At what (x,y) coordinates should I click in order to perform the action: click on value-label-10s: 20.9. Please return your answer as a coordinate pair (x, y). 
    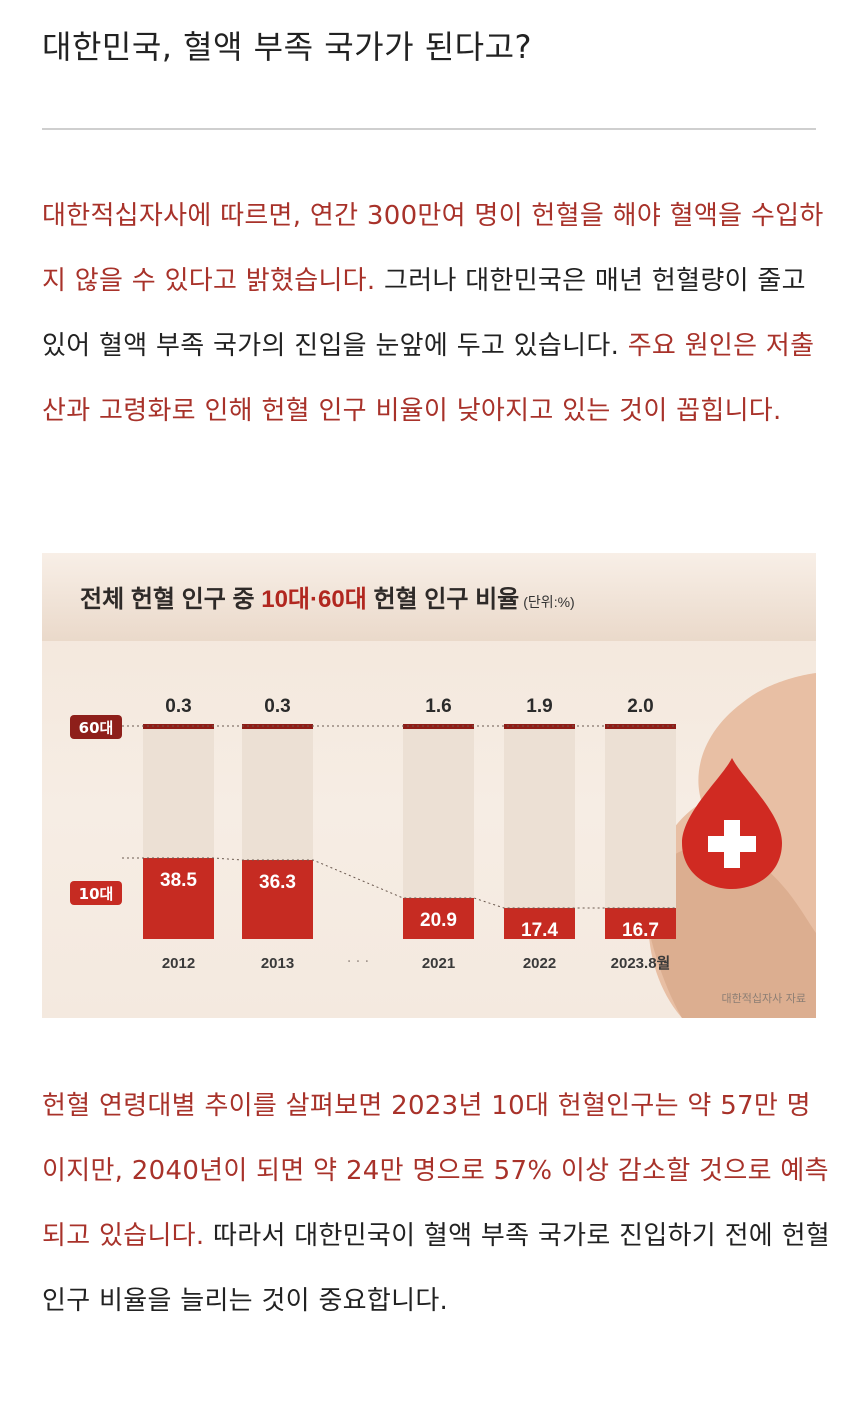
    Looking at the image, I should click on (438, 920).